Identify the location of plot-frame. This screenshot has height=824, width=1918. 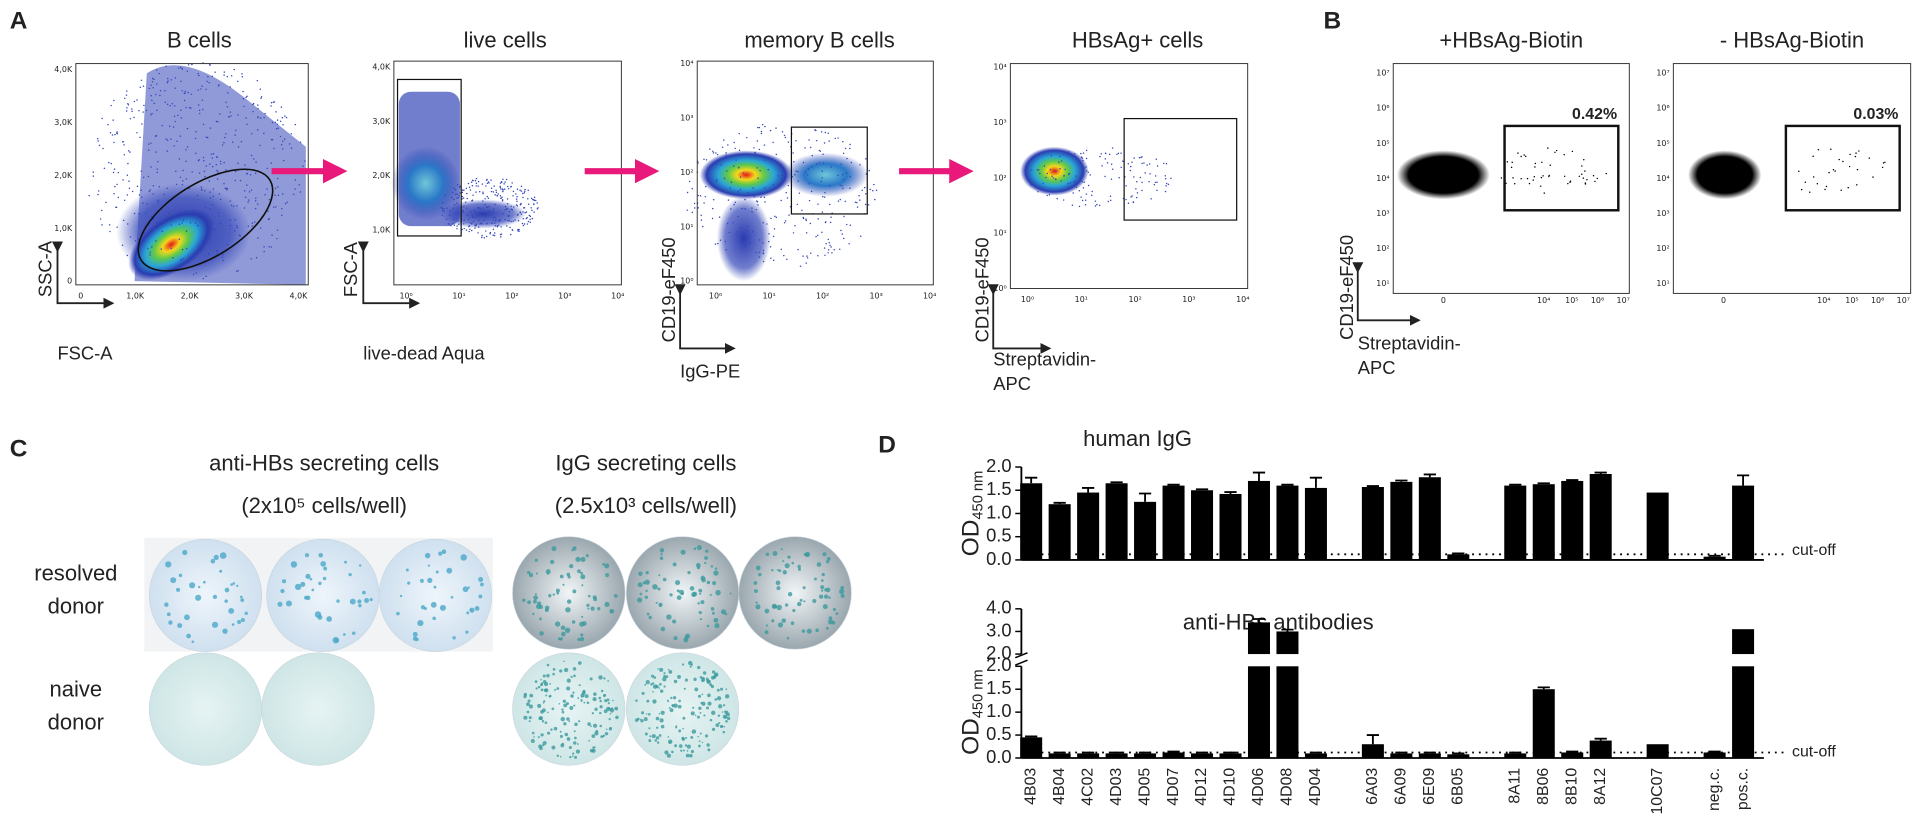
(1129, 176).